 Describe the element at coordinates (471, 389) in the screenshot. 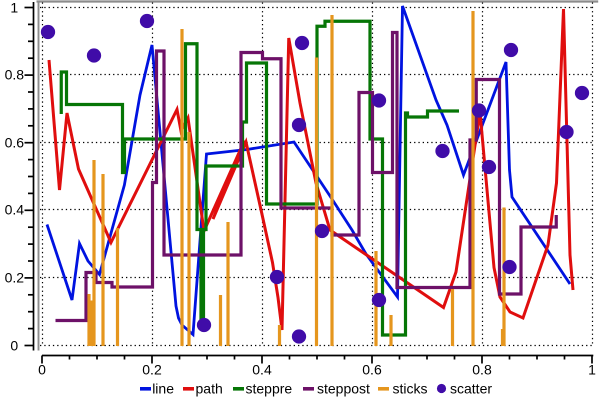

I see `svg-text: scatter` at that location.